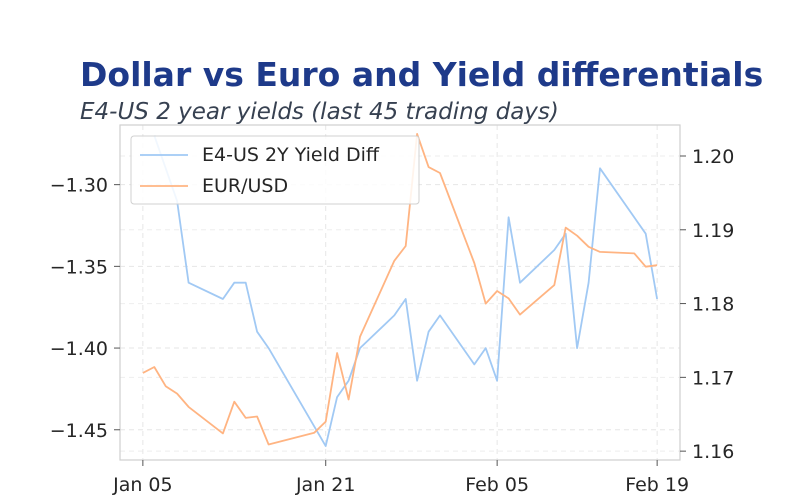 This screenshot has width=800, height=500. What do you see at coordinates (713, 452) in the screenshot?
I see `right-tick-label: 1.16` at bounding box center [713, 452].